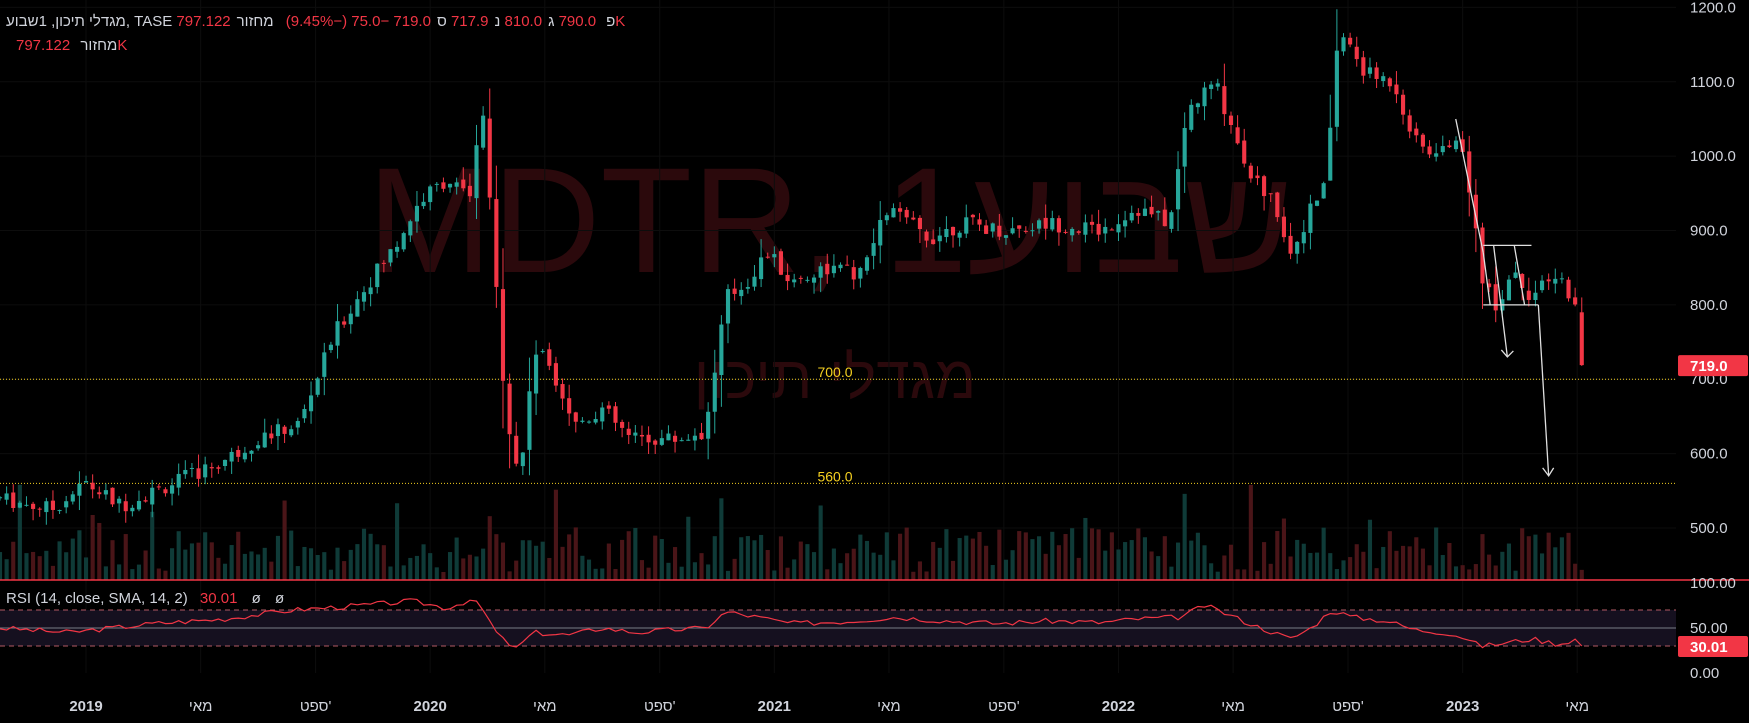 The image size is (1749, 723). What do you see at coordinates (72, 45) in the screenshot?
I see `volume-row-value: 797.122K` at bounding box center [72, 45].